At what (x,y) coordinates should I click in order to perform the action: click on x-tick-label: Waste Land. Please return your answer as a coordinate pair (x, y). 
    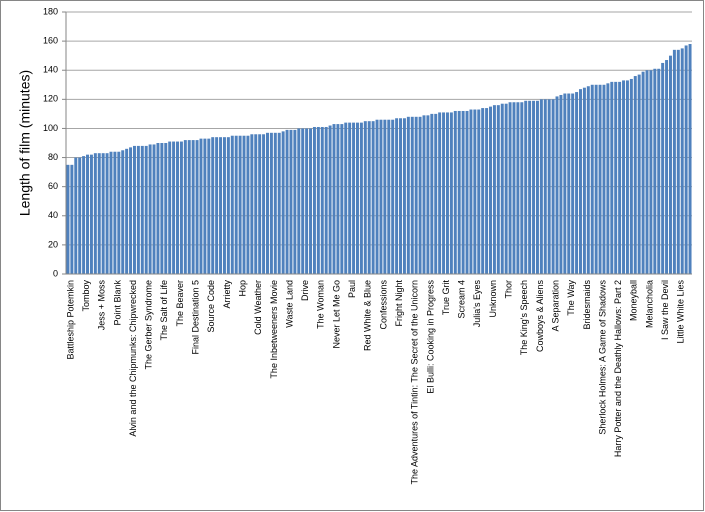
    Looking at the image, I should click on (289, 304).